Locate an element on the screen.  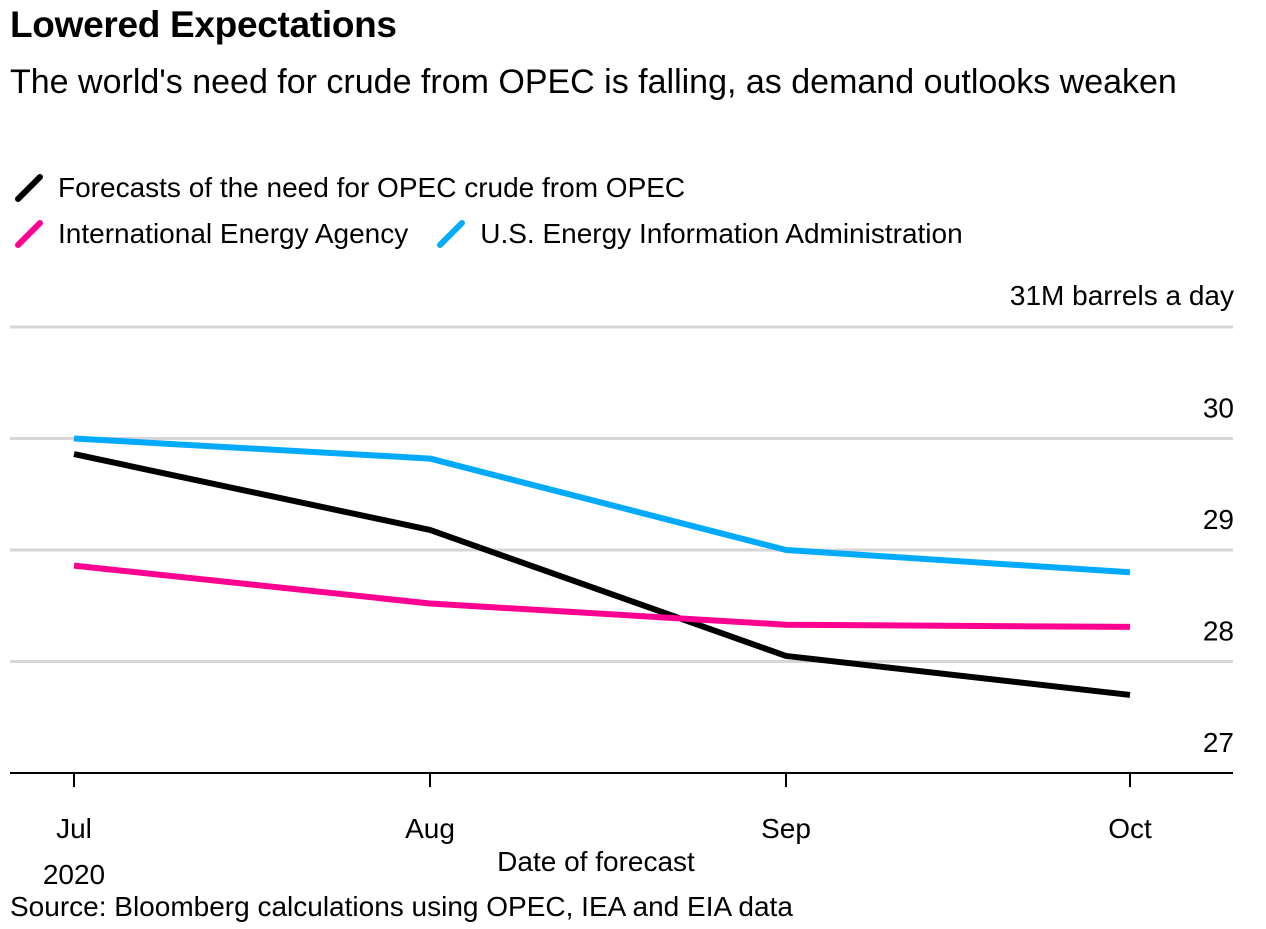
legend-swatch-eia is located at coordinates (451, 234).